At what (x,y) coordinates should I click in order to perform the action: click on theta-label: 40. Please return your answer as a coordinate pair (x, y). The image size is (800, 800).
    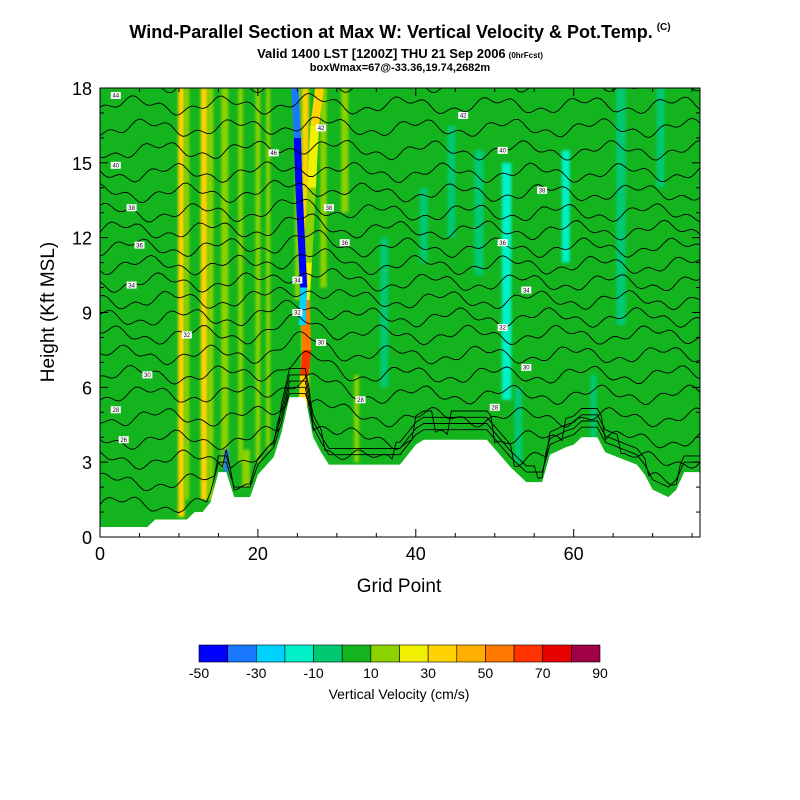
    Looking at the image, I should click on (115, 165).